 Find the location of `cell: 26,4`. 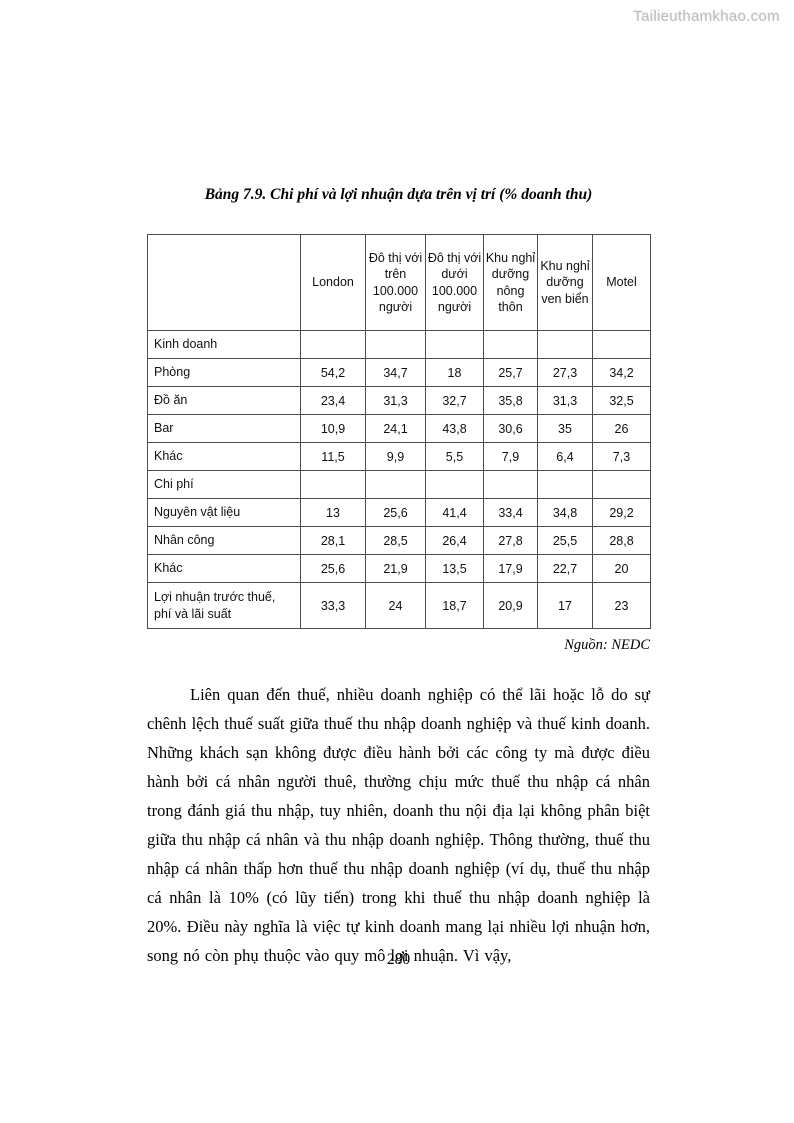

cell: 26,4 is located at coordinates (454, 540).